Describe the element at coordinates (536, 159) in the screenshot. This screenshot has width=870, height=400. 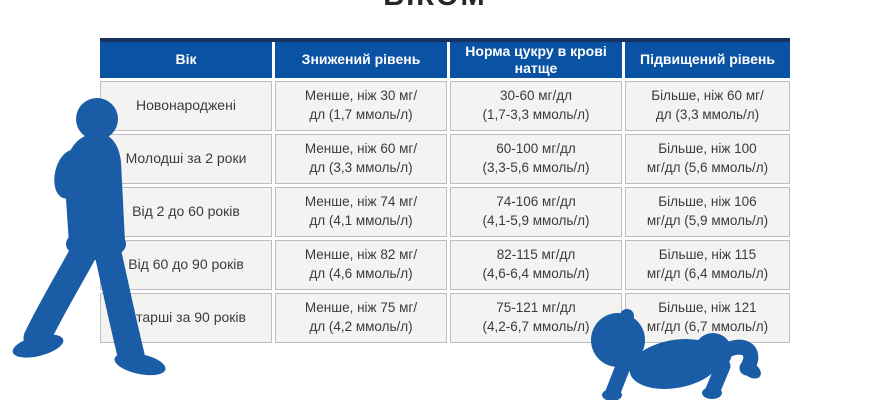
I see `norm-cell: 60-100 мг/дл (3,3-5,6 ммоль/л)` at that location.